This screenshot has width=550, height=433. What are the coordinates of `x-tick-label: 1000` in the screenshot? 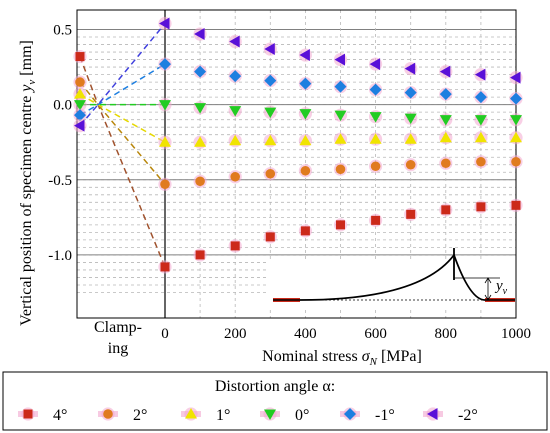 It's located at (516, 334).